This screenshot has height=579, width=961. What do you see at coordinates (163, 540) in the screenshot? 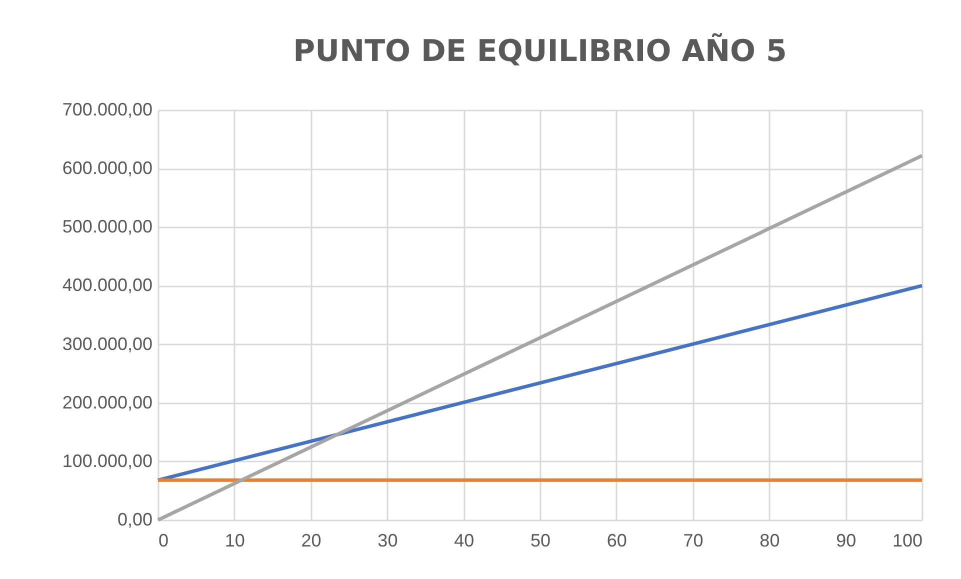
I see `x-tick-label: 0` at bounding box center [163, 540].